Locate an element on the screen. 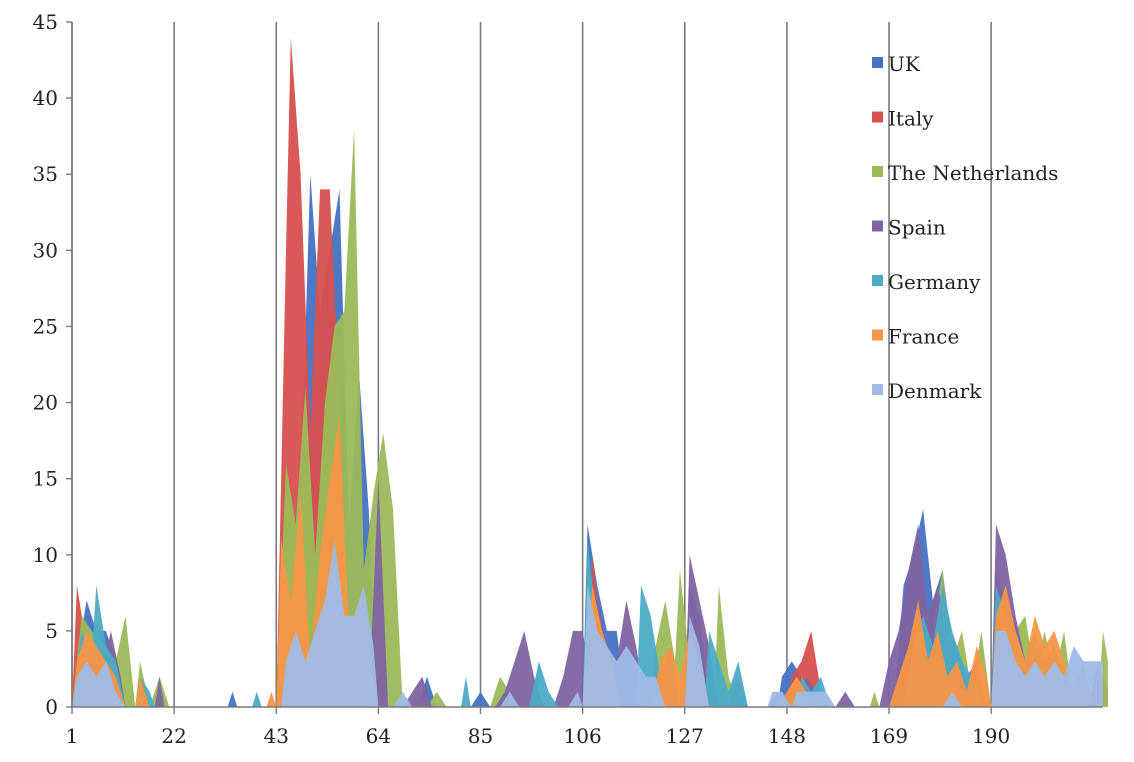  legend-label-spain: Spain is located at coordinates (917, 228).